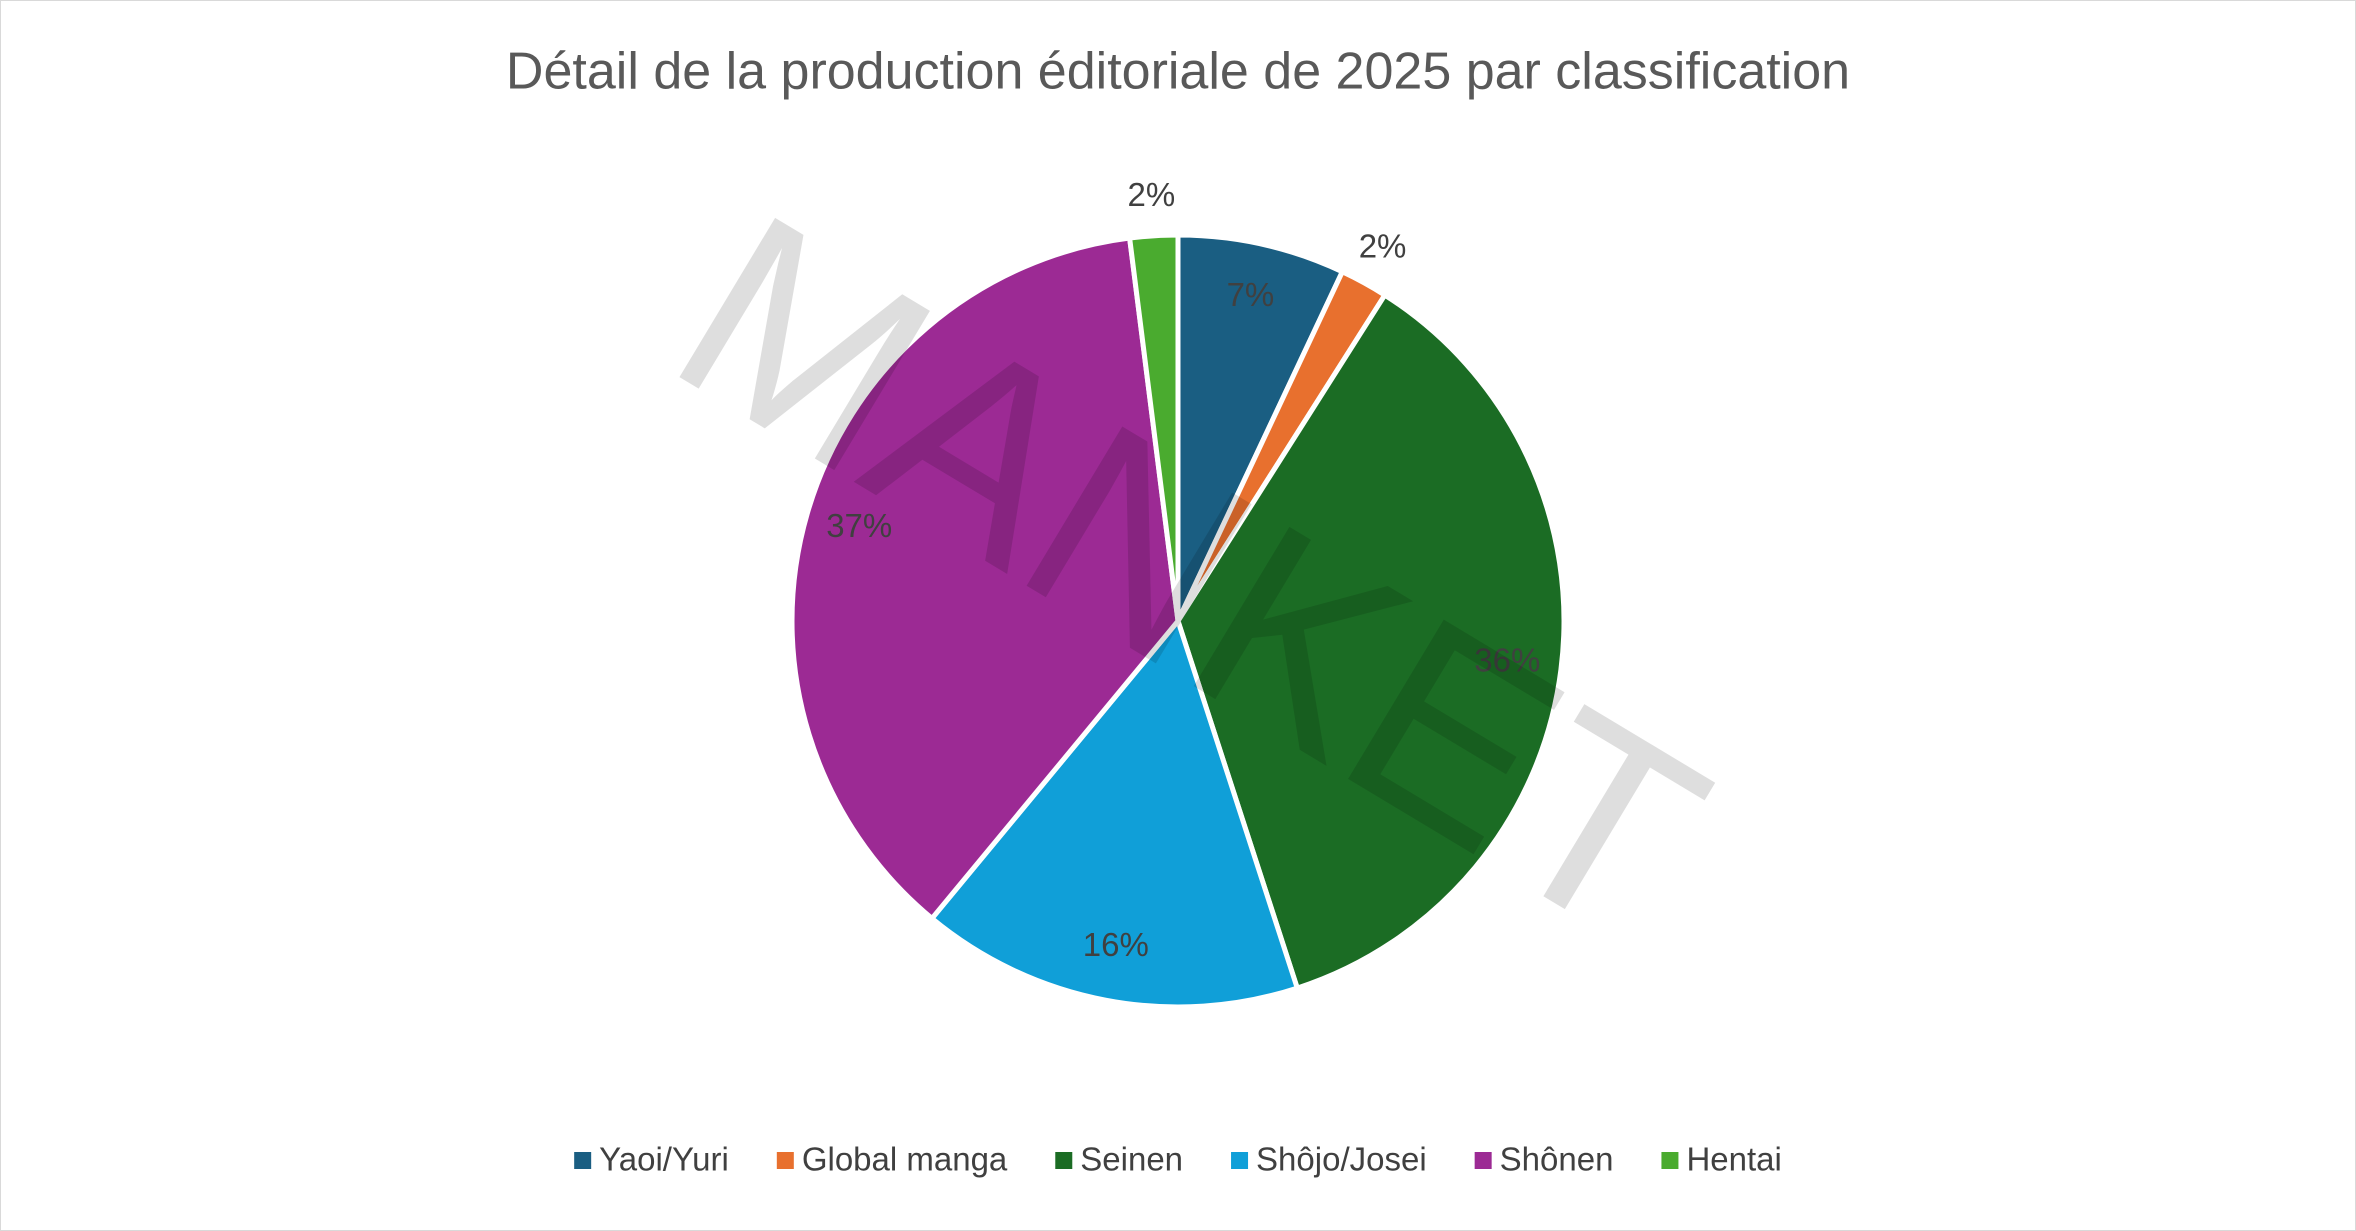 This screenshot has height=1231, width=2356. Describe the element at coordinates (1131, 1159) in the screenshot. I see `legend-label: Seinen` at that location.